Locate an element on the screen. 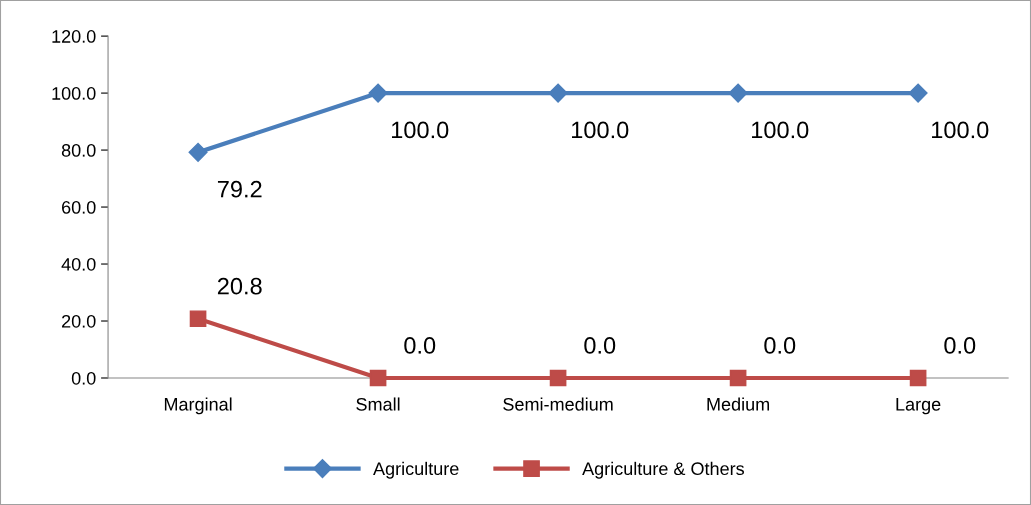 The image size is (1031, 505). y-tick-label: 20.0 is located at coordinates (79, 321).